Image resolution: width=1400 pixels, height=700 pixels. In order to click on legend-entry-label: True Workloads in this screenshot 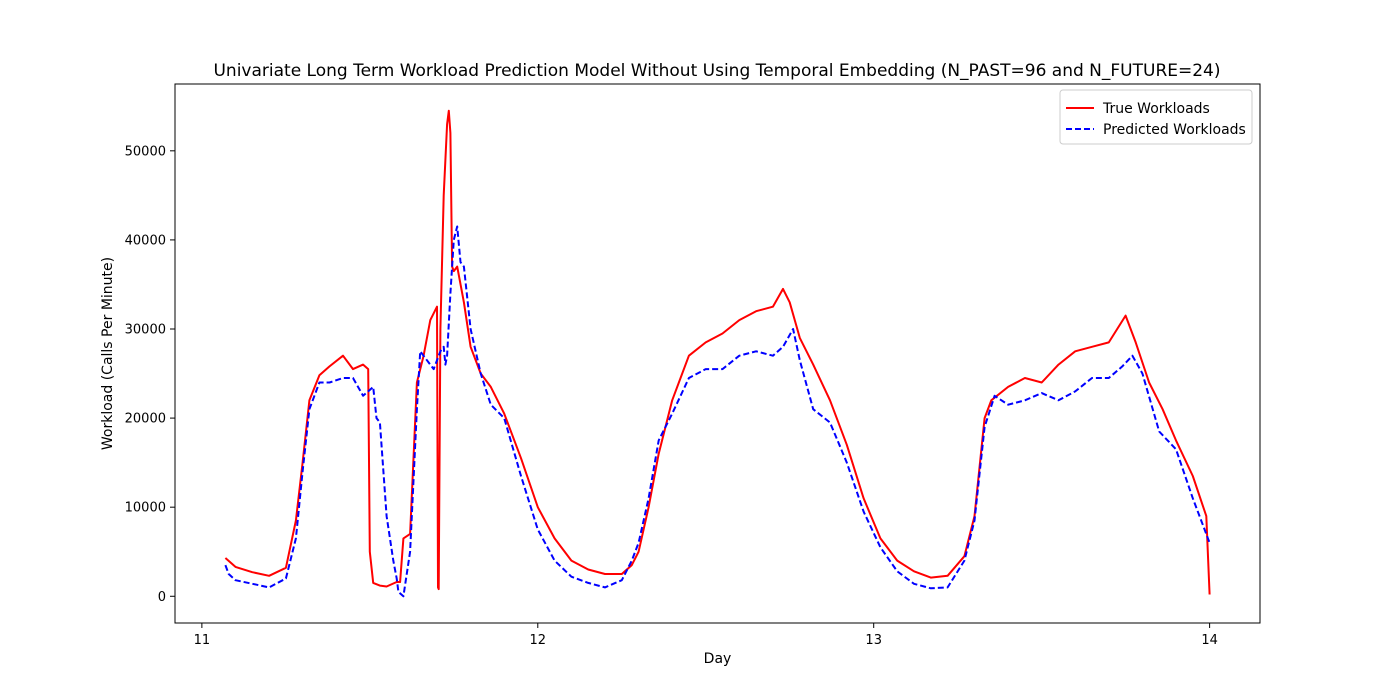, I will do `click(1156, 109)`.